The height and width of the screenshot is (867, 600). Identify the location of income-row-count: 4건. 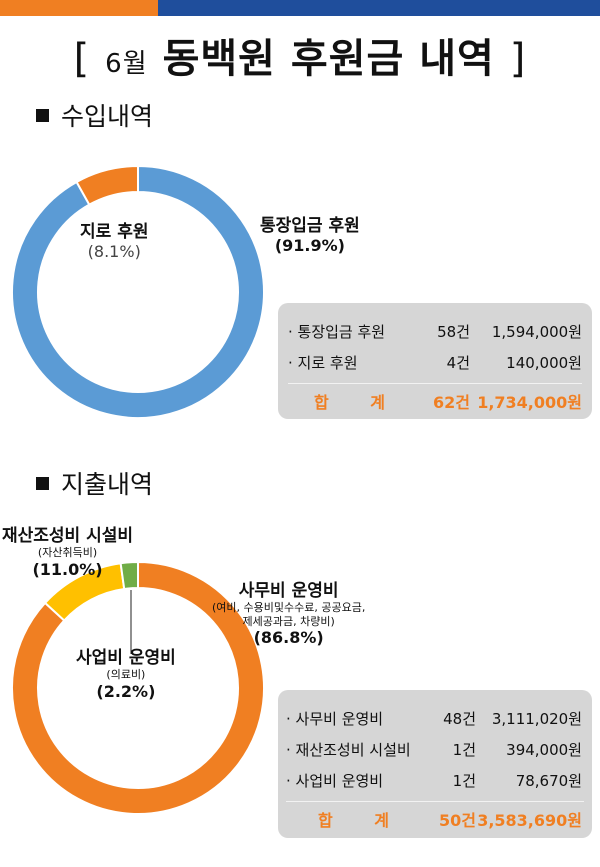
(458, 363).